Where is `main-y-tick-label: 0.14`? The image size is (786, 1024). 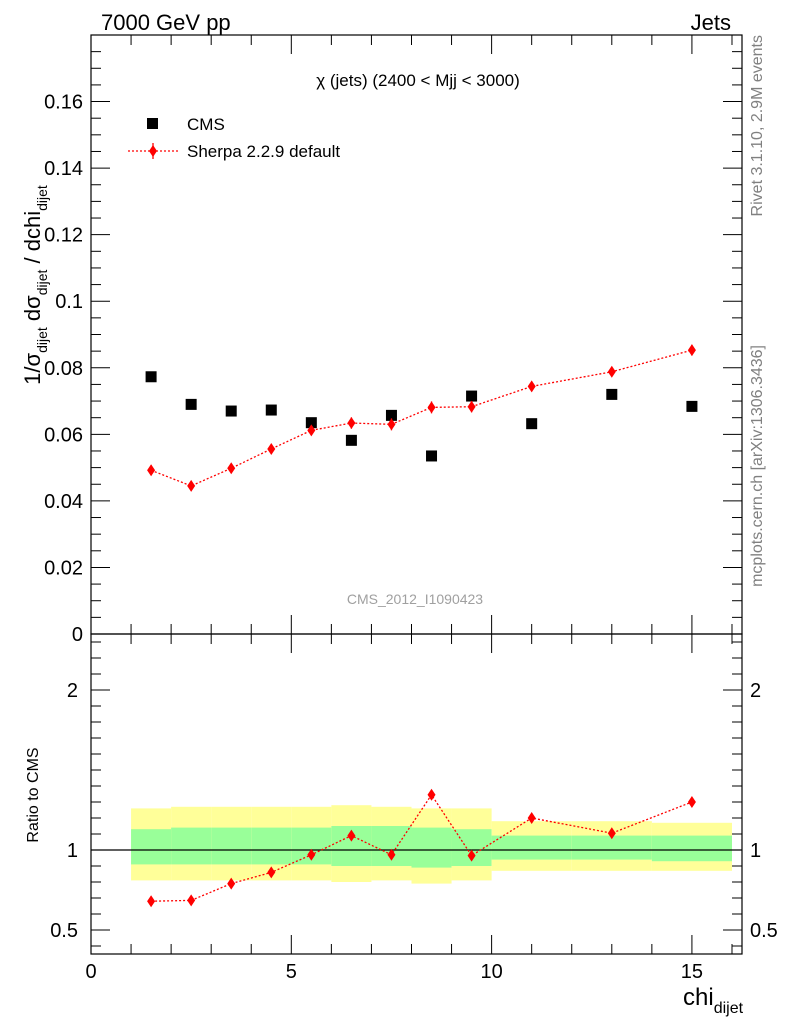 main-y-tick-label: 0.14 is located at coordinates (63, 169).